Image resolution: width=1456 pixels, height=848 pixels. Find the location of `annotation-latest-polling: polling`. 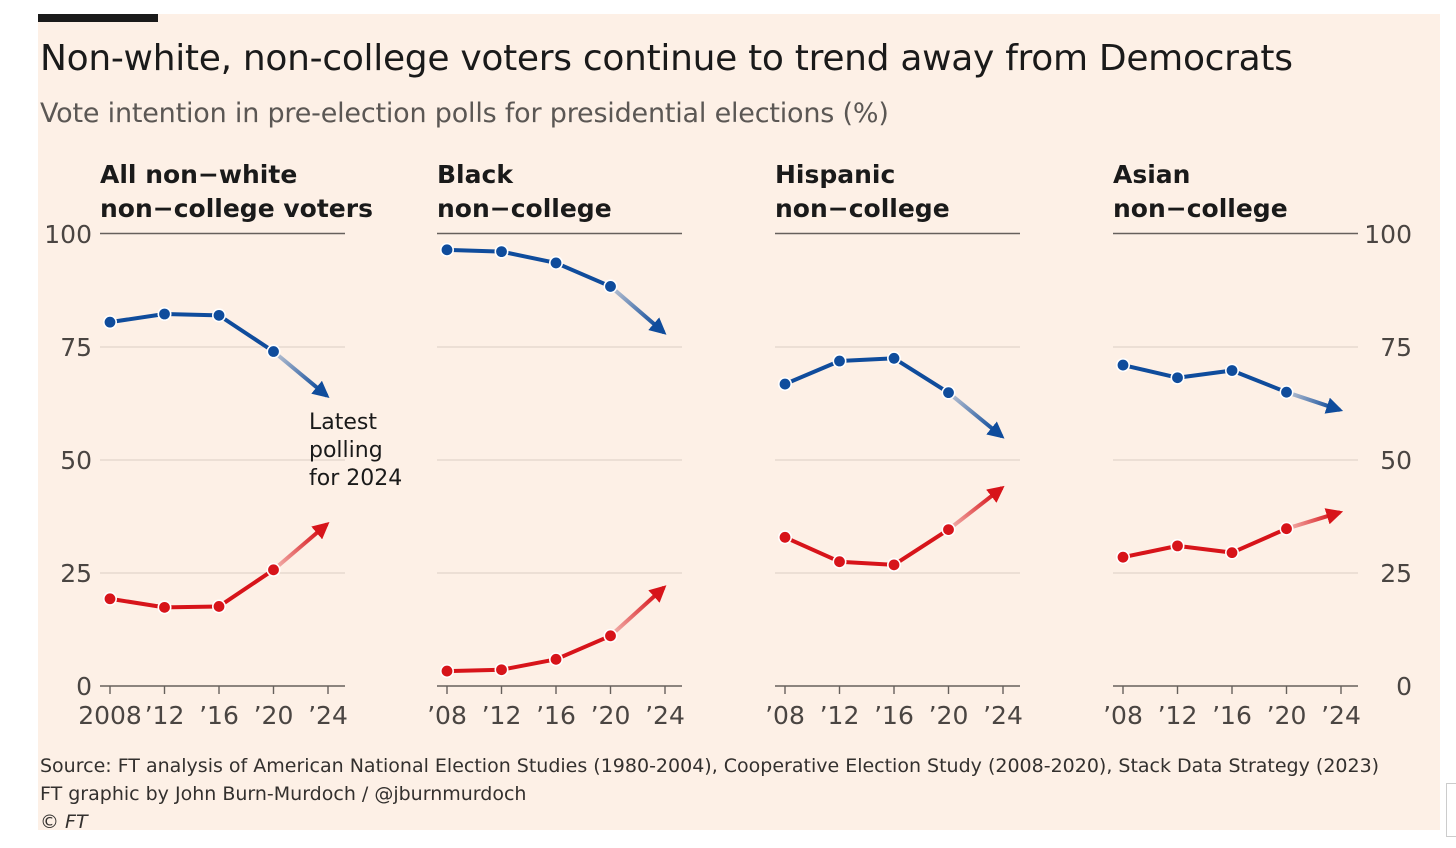

annotation-latest-polling: polling is located at coordinates (346, 450).